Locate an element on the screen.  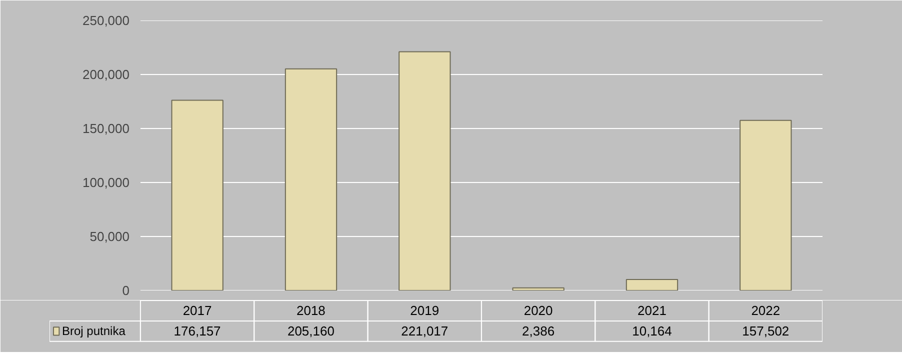
y-tick-label: 0 is located at coordinates (126, 290).